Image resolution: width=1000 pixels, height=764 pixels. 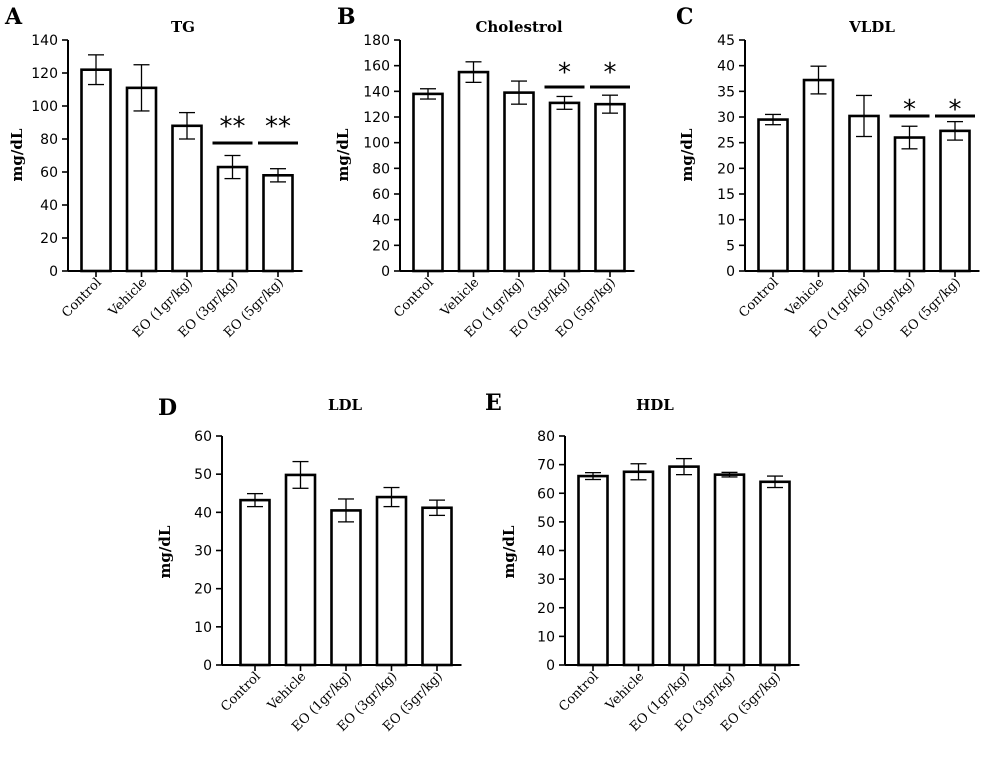 What do you see at coordinates (414, 298) in the screenshot?
I see `panel-b-x-tick-label: Control` at bounding box center [414, 298].